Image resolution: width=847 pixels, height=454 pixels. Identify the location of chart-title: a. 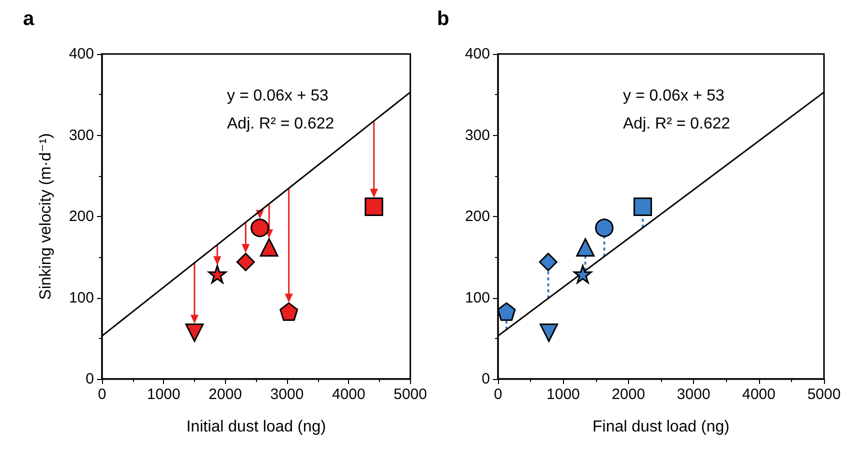
(29, 19).